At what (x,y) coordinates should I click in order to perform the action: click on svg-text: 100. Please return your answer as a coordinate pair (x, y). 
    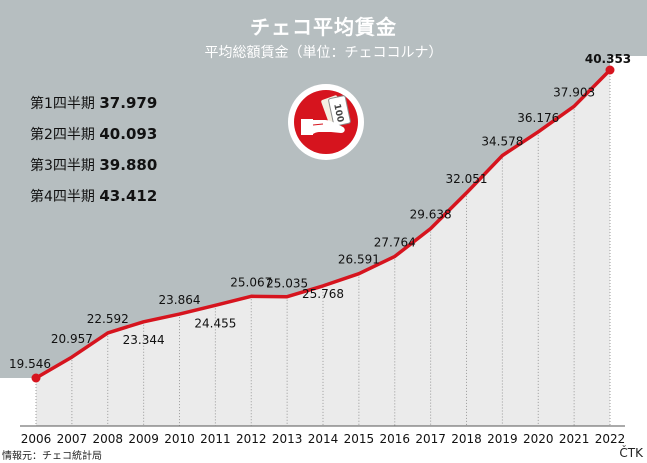
    Looking at the image, I should click on (338, 113).